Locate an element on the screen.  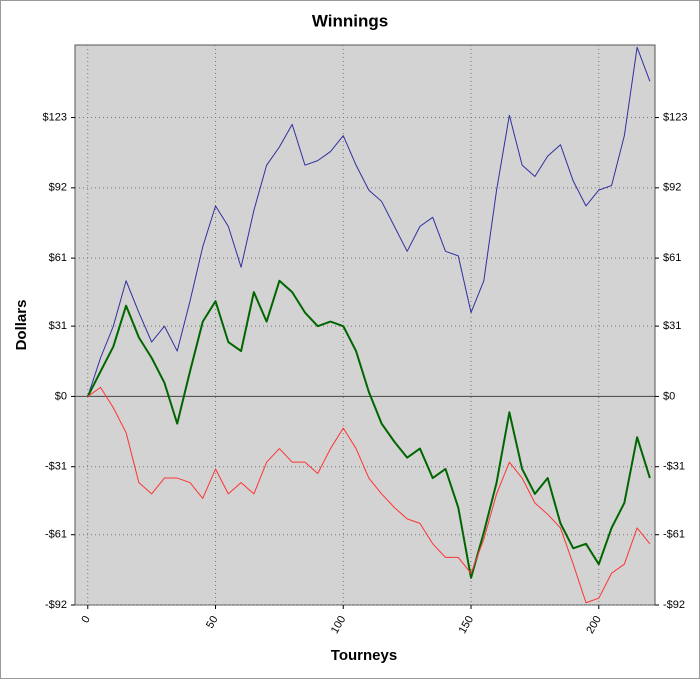
y2-tick-label: -$92 is located at coordinates (674, 605).